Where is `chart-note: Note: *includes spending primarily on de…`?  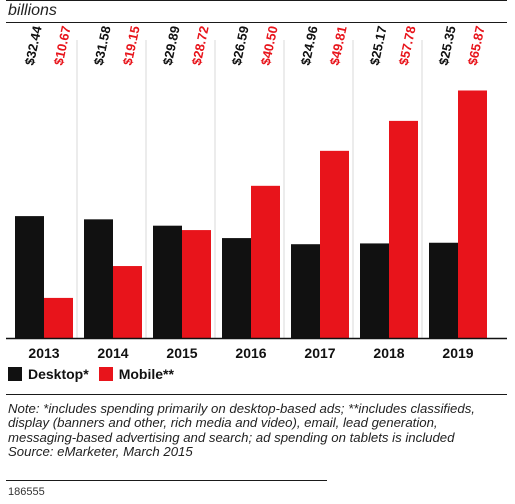
chart-note: Note: *includes spending primarily on de… is located at coordinates (248, 430).